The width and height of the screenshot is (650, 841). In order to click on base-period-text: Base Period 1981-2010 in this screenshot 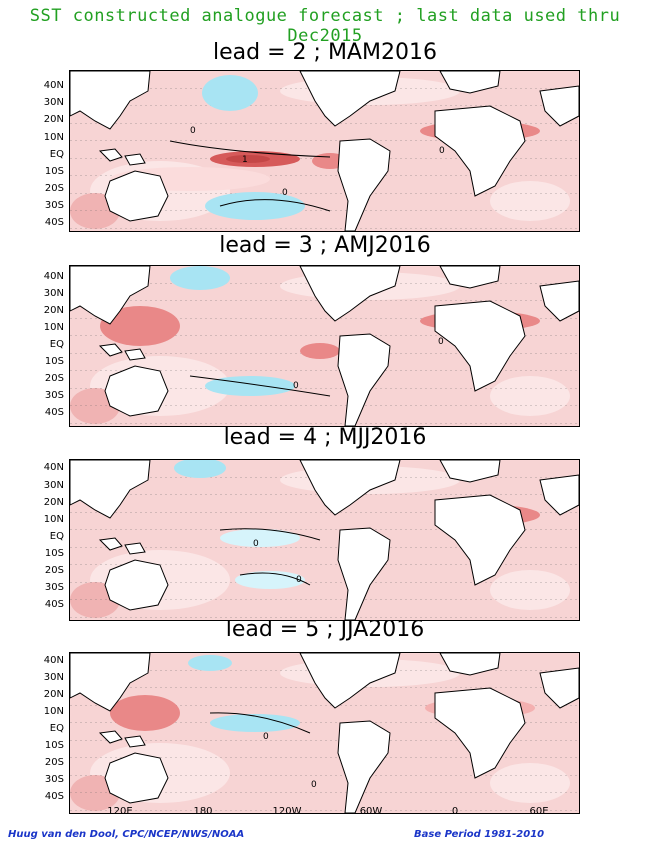, I will do `click(479, 834)`.